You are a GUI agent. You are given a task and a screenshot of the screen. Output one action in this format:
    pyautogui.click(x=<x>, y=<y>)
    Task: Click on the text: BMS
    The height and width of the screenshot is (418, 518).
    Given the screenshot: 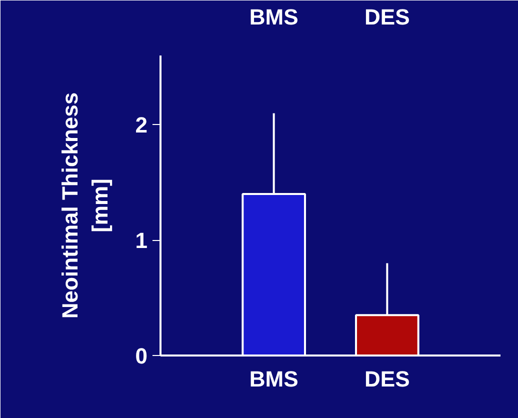 What is the action you would take?
    pyautogui.click(x=273, y=17)
    